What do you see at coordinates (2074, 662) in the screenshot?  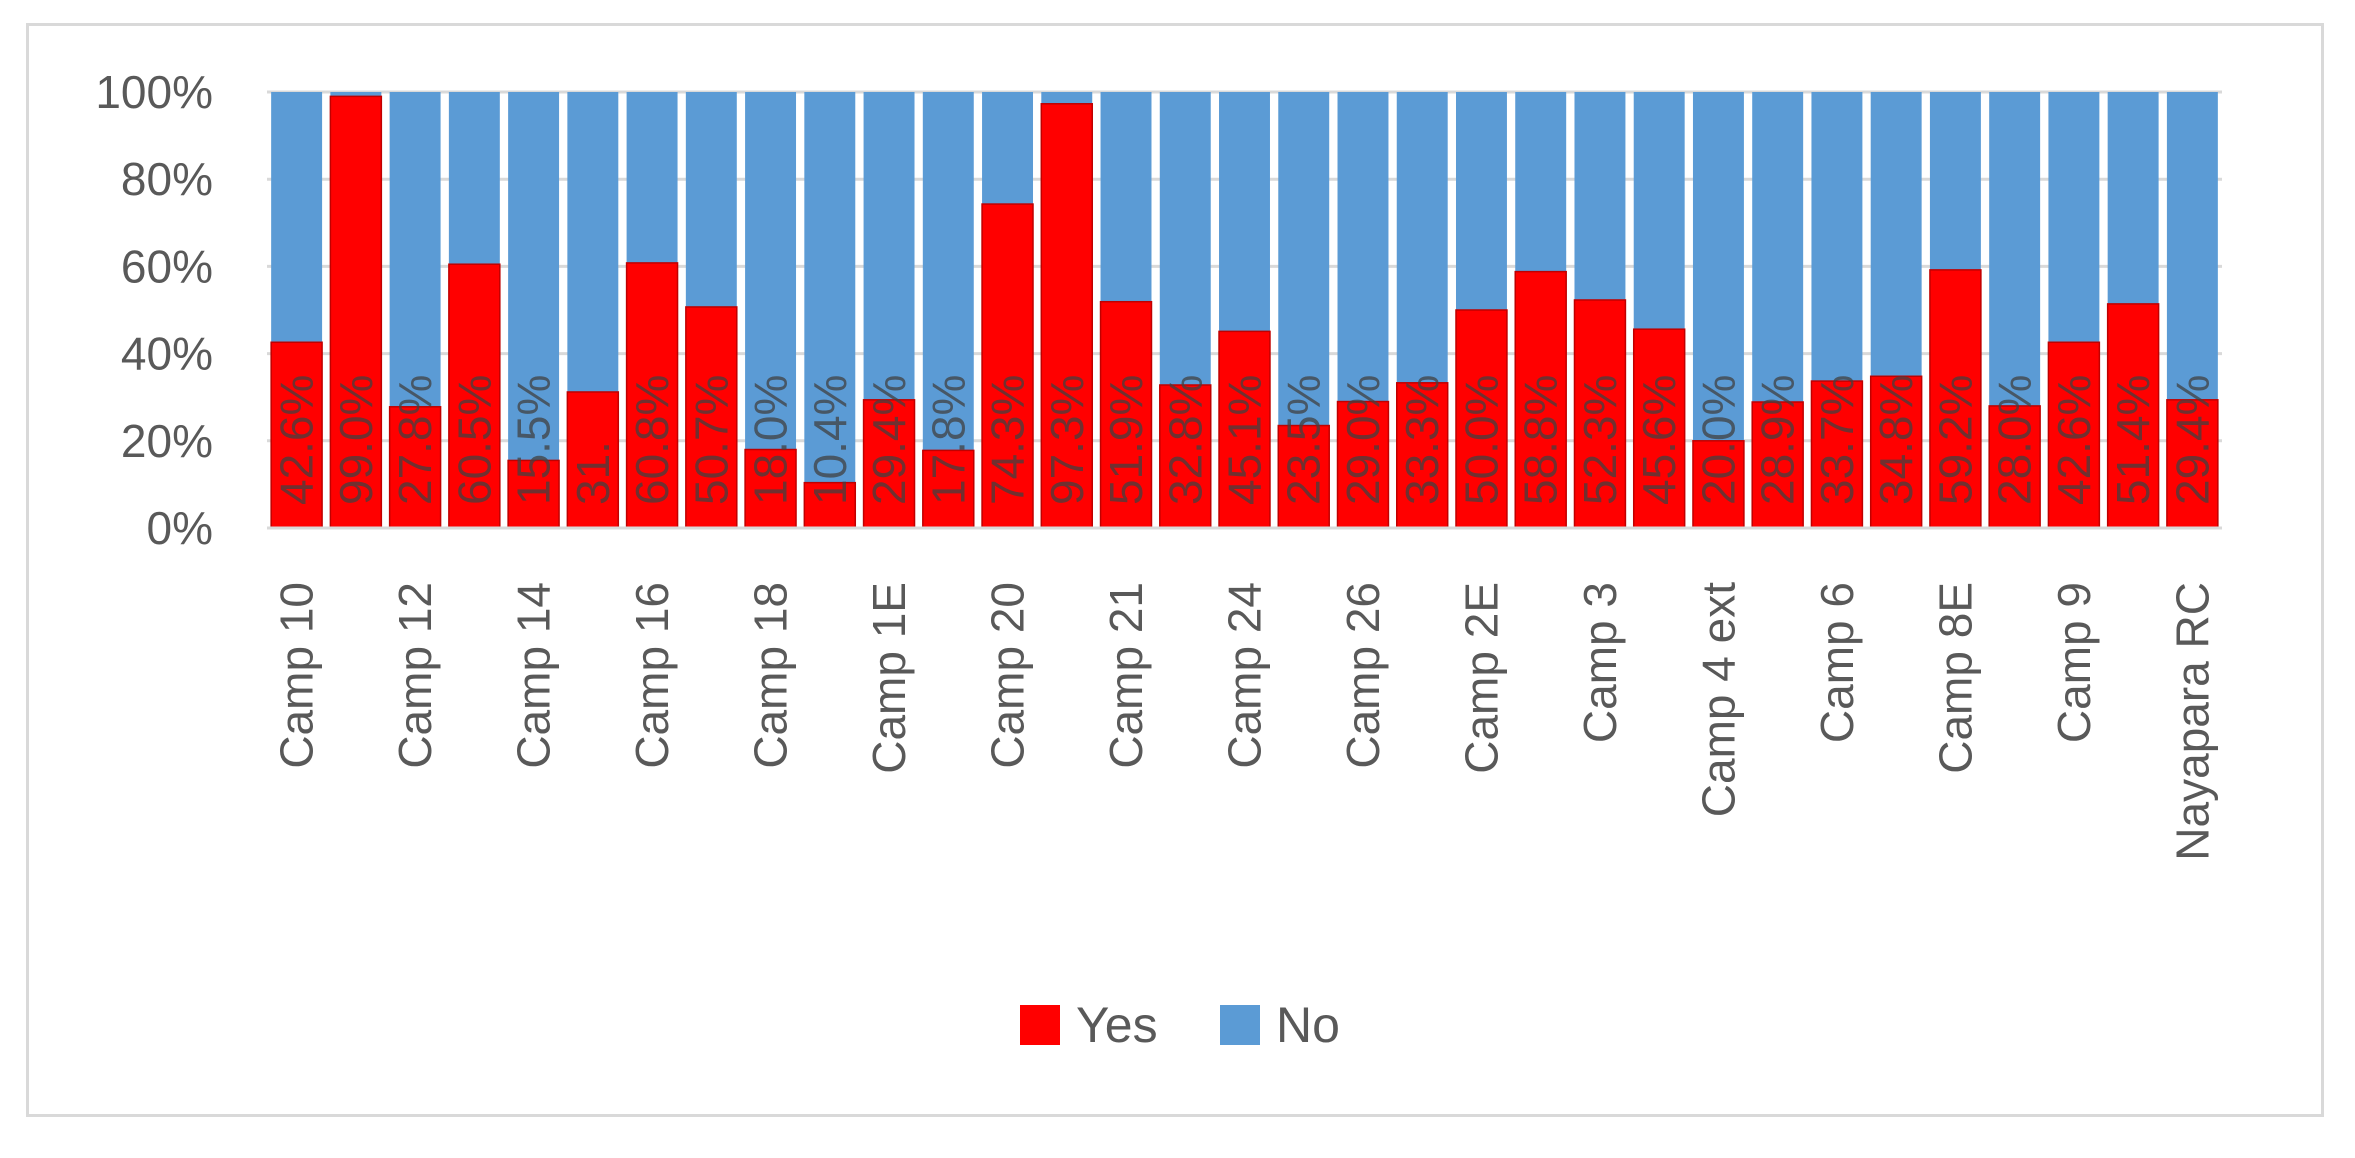 I see `x-tick-label: Camp 9` at bounding box center [2074, 662].